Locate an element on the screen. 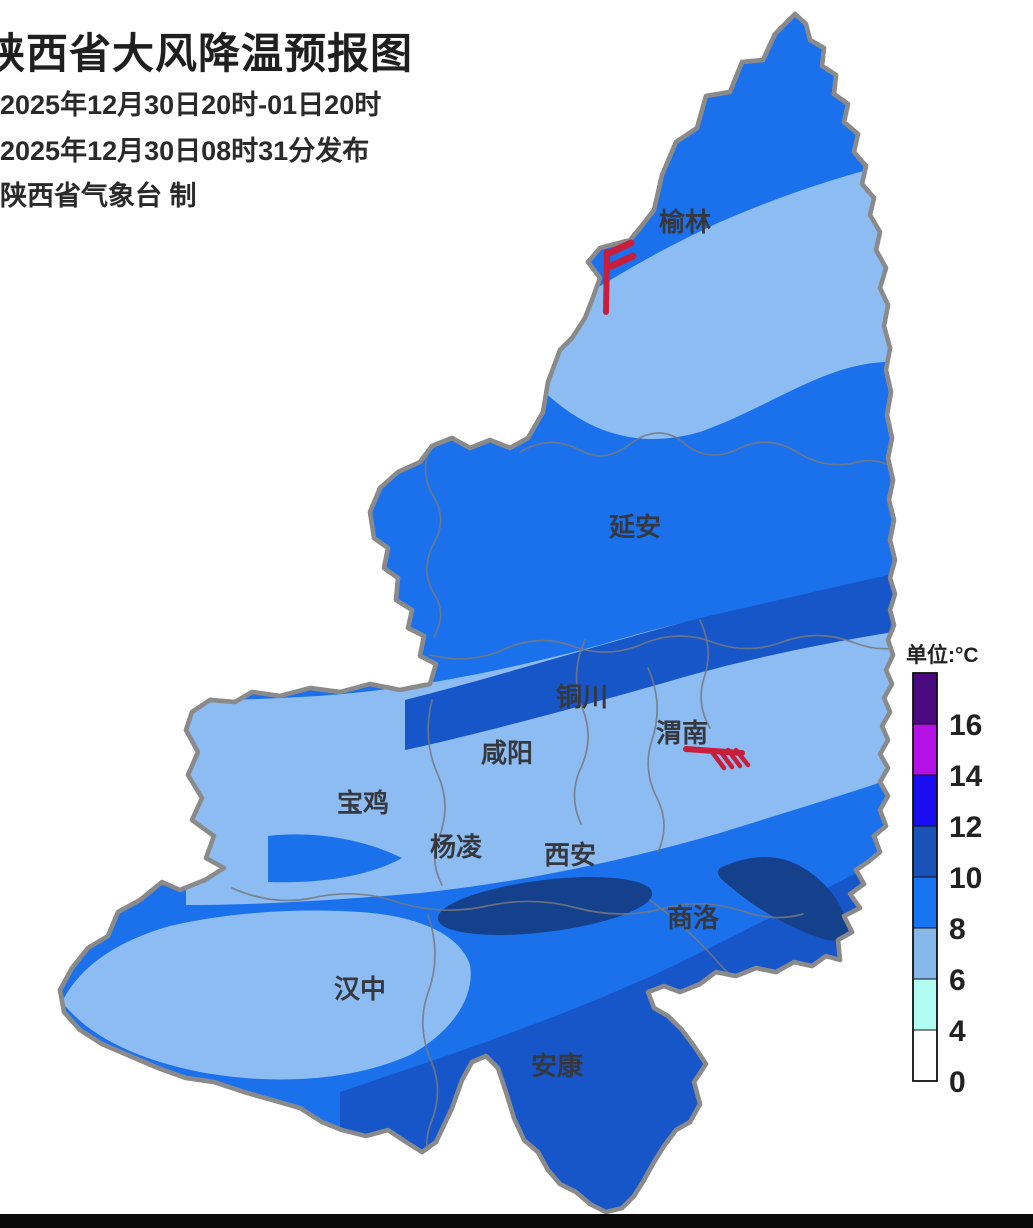 Image resolution: width=1033 pixels, height=1228 pixels. city-label-yanan: 延安 is located at coordinates (634, 527).